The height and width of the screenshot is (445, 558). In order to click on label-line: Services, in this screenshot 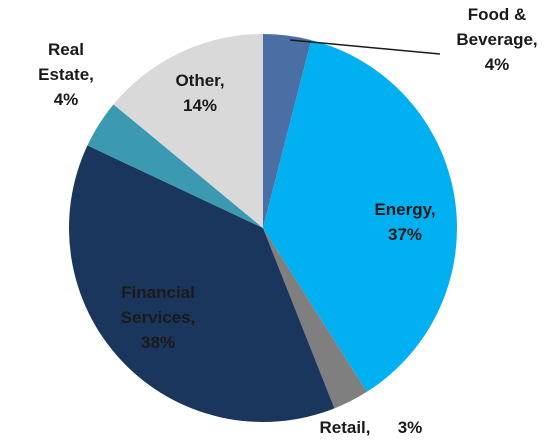, I will do `click(158, 317)`.